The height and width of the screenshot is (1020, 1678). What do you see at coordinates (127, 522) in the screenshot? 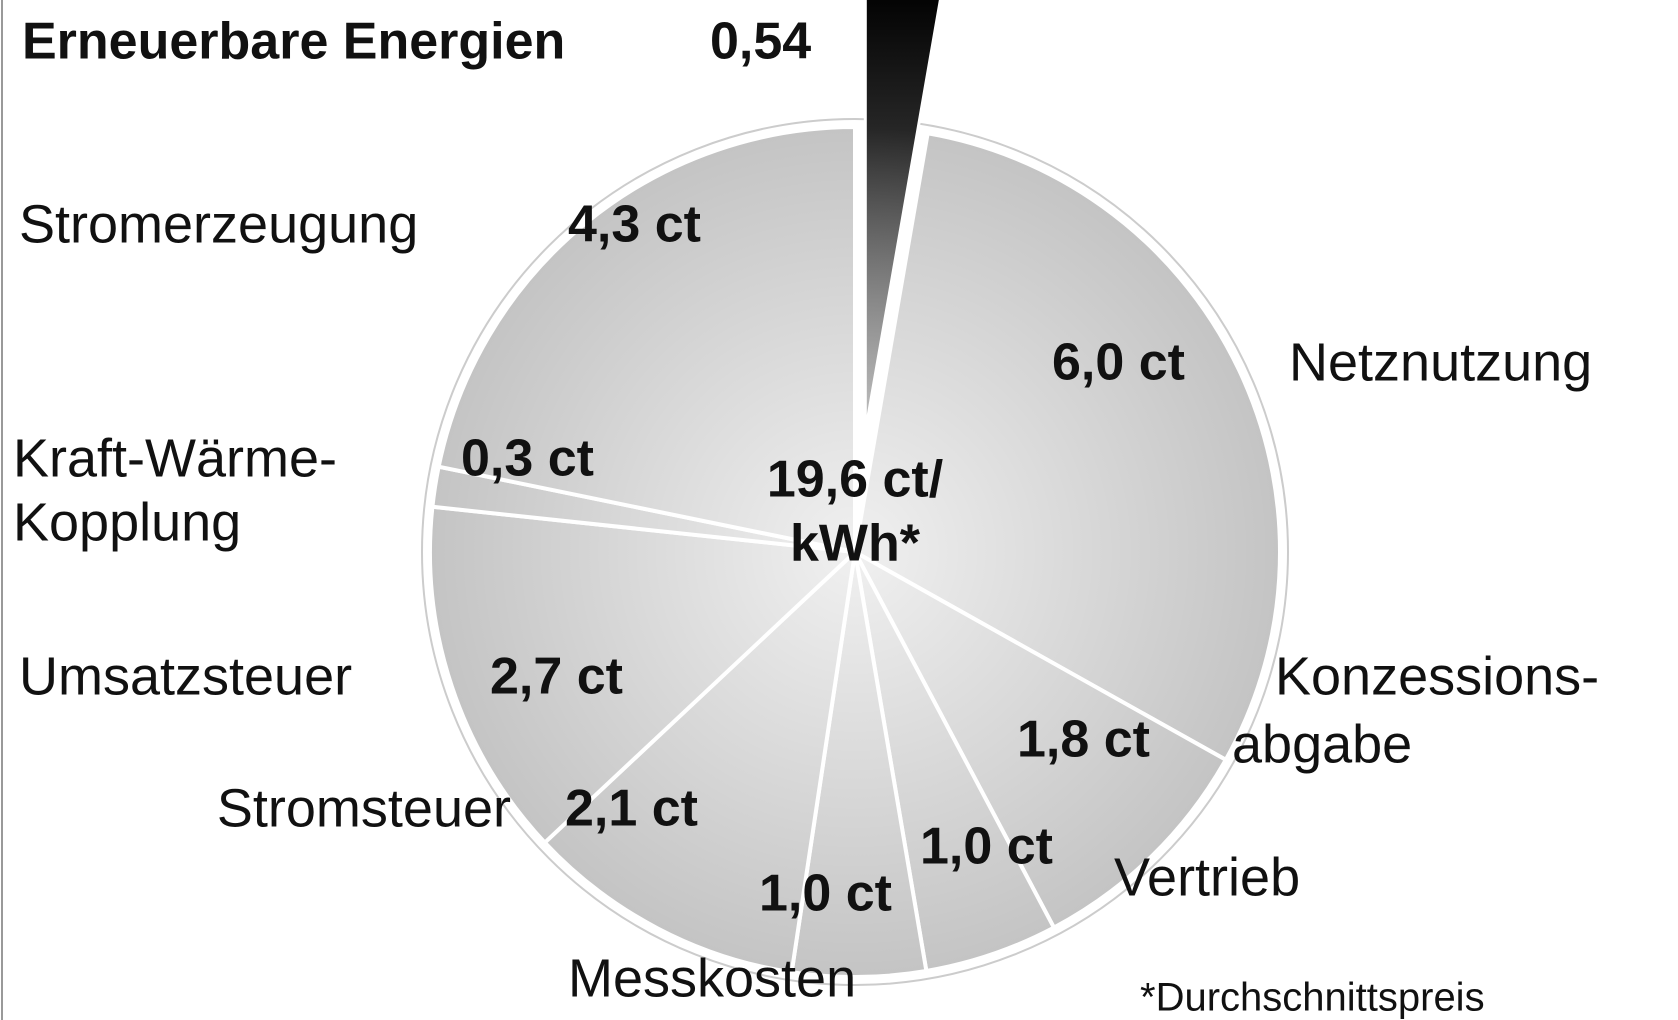
I see `slice-label: Kopplung` at bounding box center [127, 522].